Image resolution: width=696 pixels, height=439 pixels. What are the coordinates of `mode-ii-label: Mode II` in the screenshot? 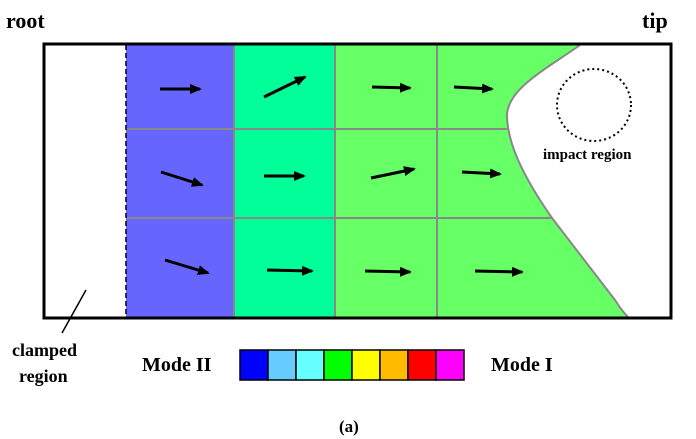 It's located at (177, 365).